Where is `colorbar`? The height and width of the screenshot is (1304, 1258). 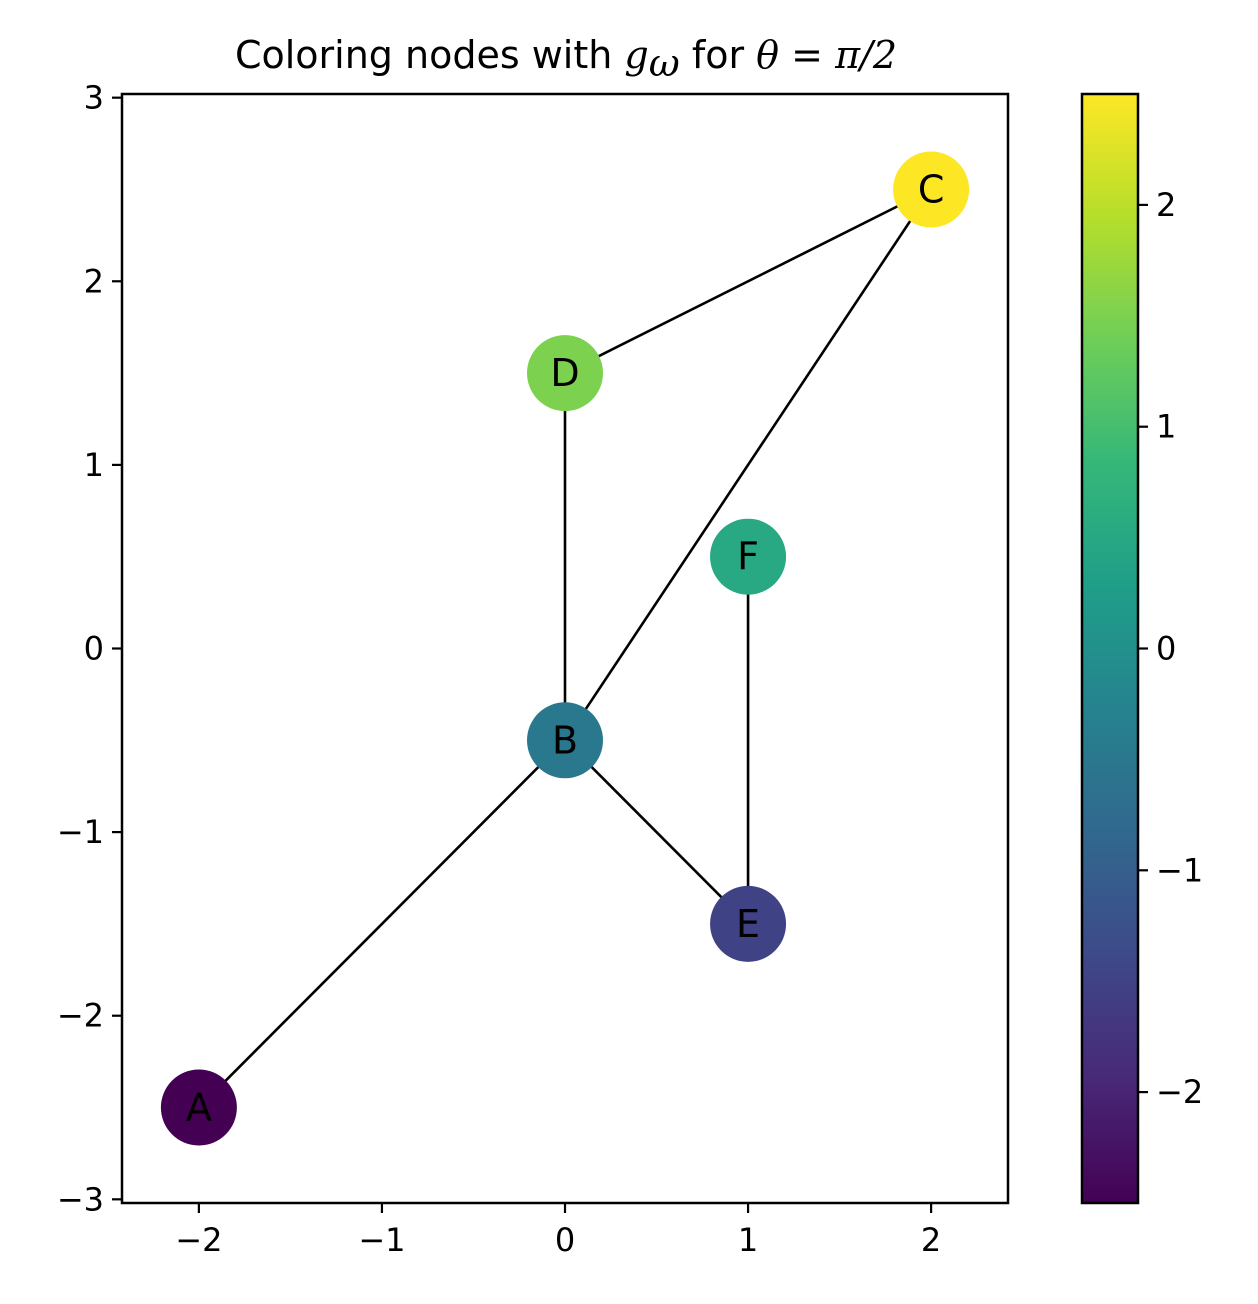
colorbar is located at coordinates (1110, 648).